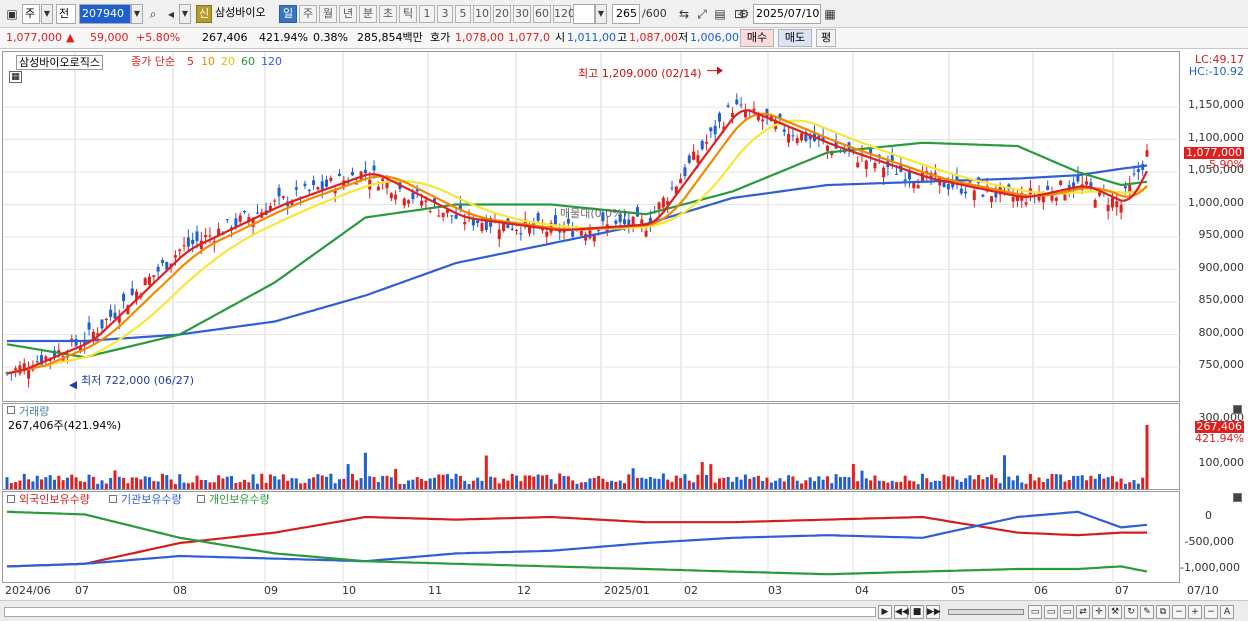 The height and width of the screenshot is (621, 1248). What do you see at coordinates (986, 612) in the screenshot?
I see `zoom-slider` at bounding box center [986, 612].